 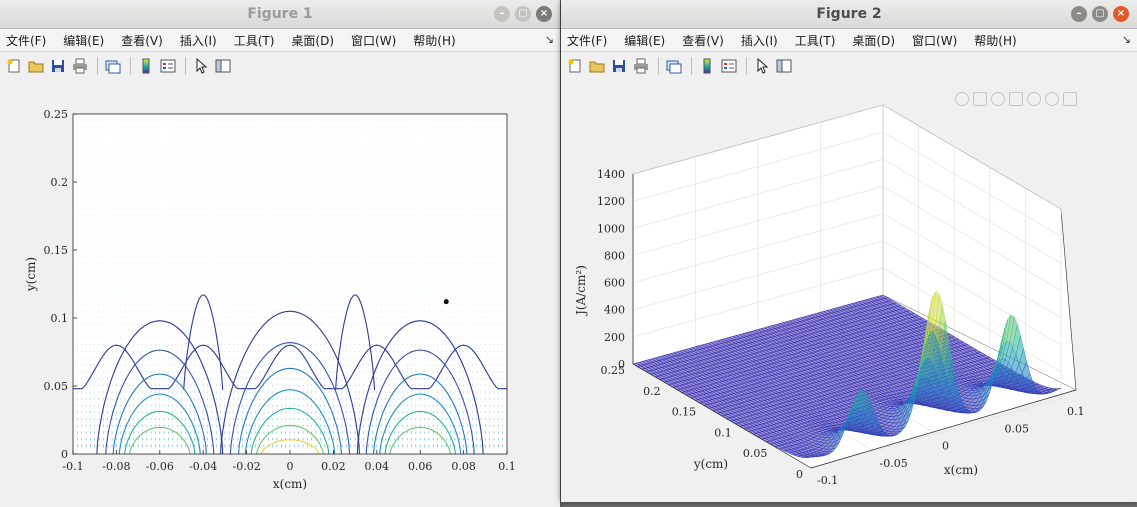 I want to click on pan-icon, so click(x=1016, y=99).